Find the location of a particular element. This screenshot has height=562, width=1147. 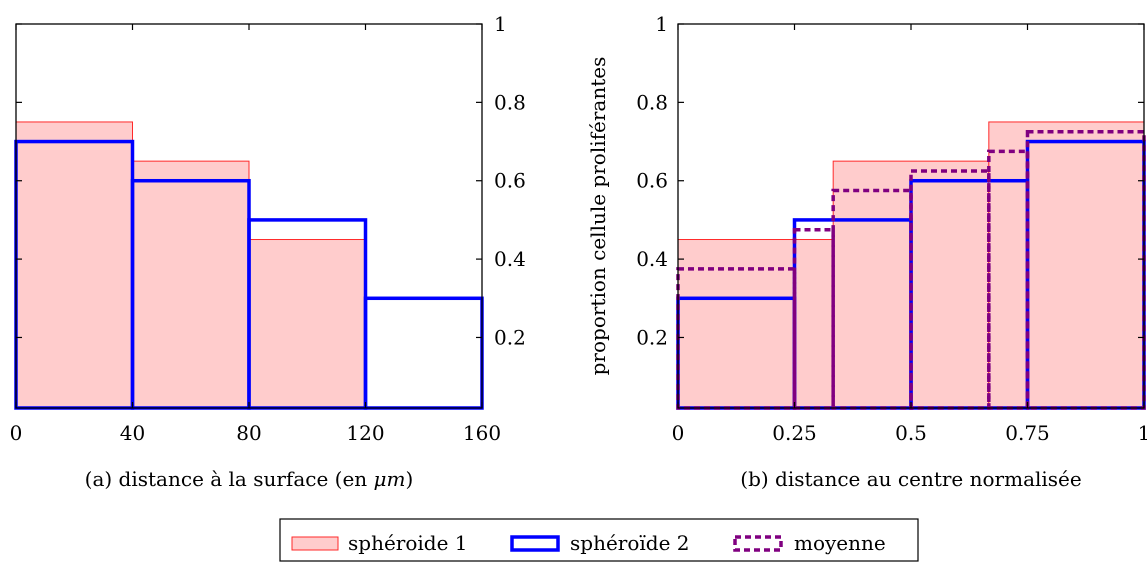

panel-a-xtick-label: 120 is located at coordinates (365, 433).